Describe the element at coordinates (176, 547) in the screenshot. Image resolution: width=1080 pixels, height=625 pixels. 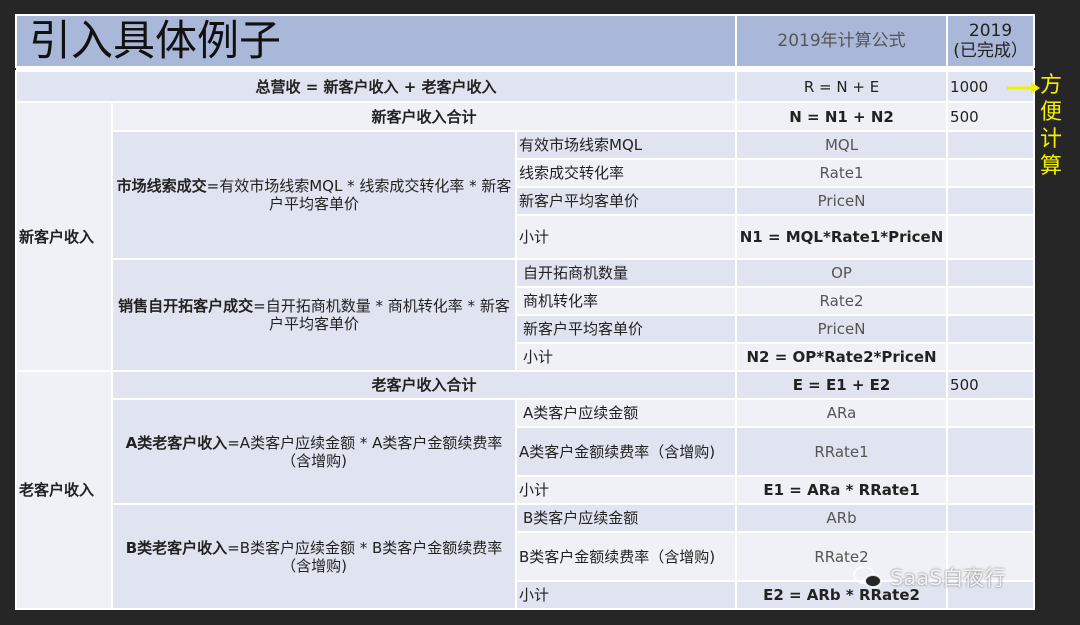
I see `b-class-title: B类老客户收入` at that location.